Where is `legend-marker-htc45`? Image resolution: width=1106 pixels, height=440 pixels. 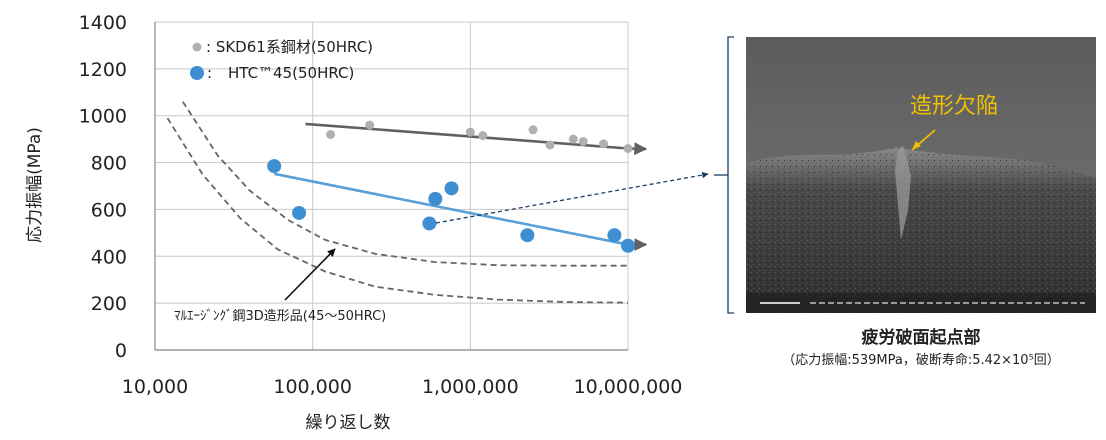
legend-marker-htc45 is located at coordinates (197, 73).